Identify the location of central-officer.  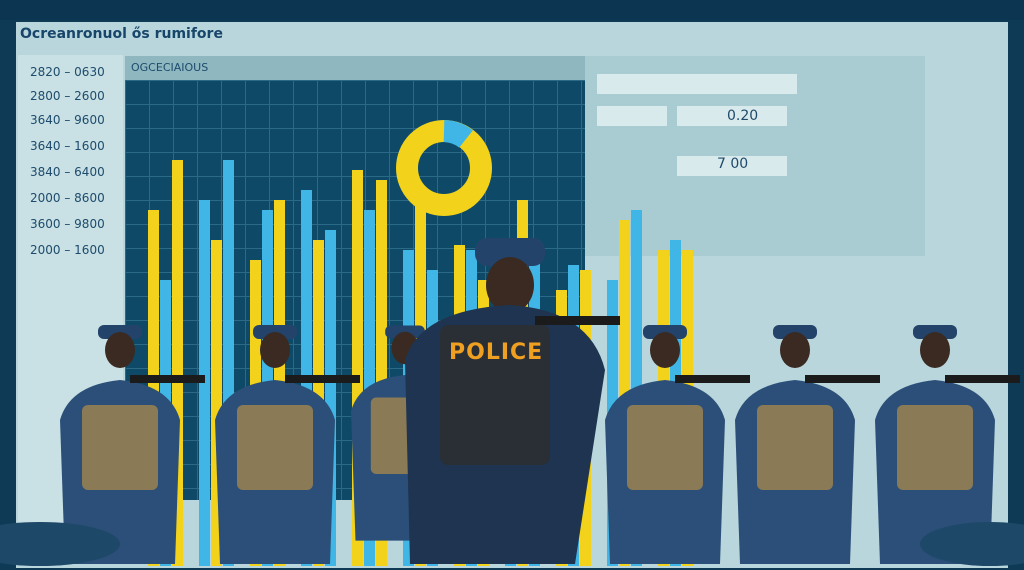
(512, 401).